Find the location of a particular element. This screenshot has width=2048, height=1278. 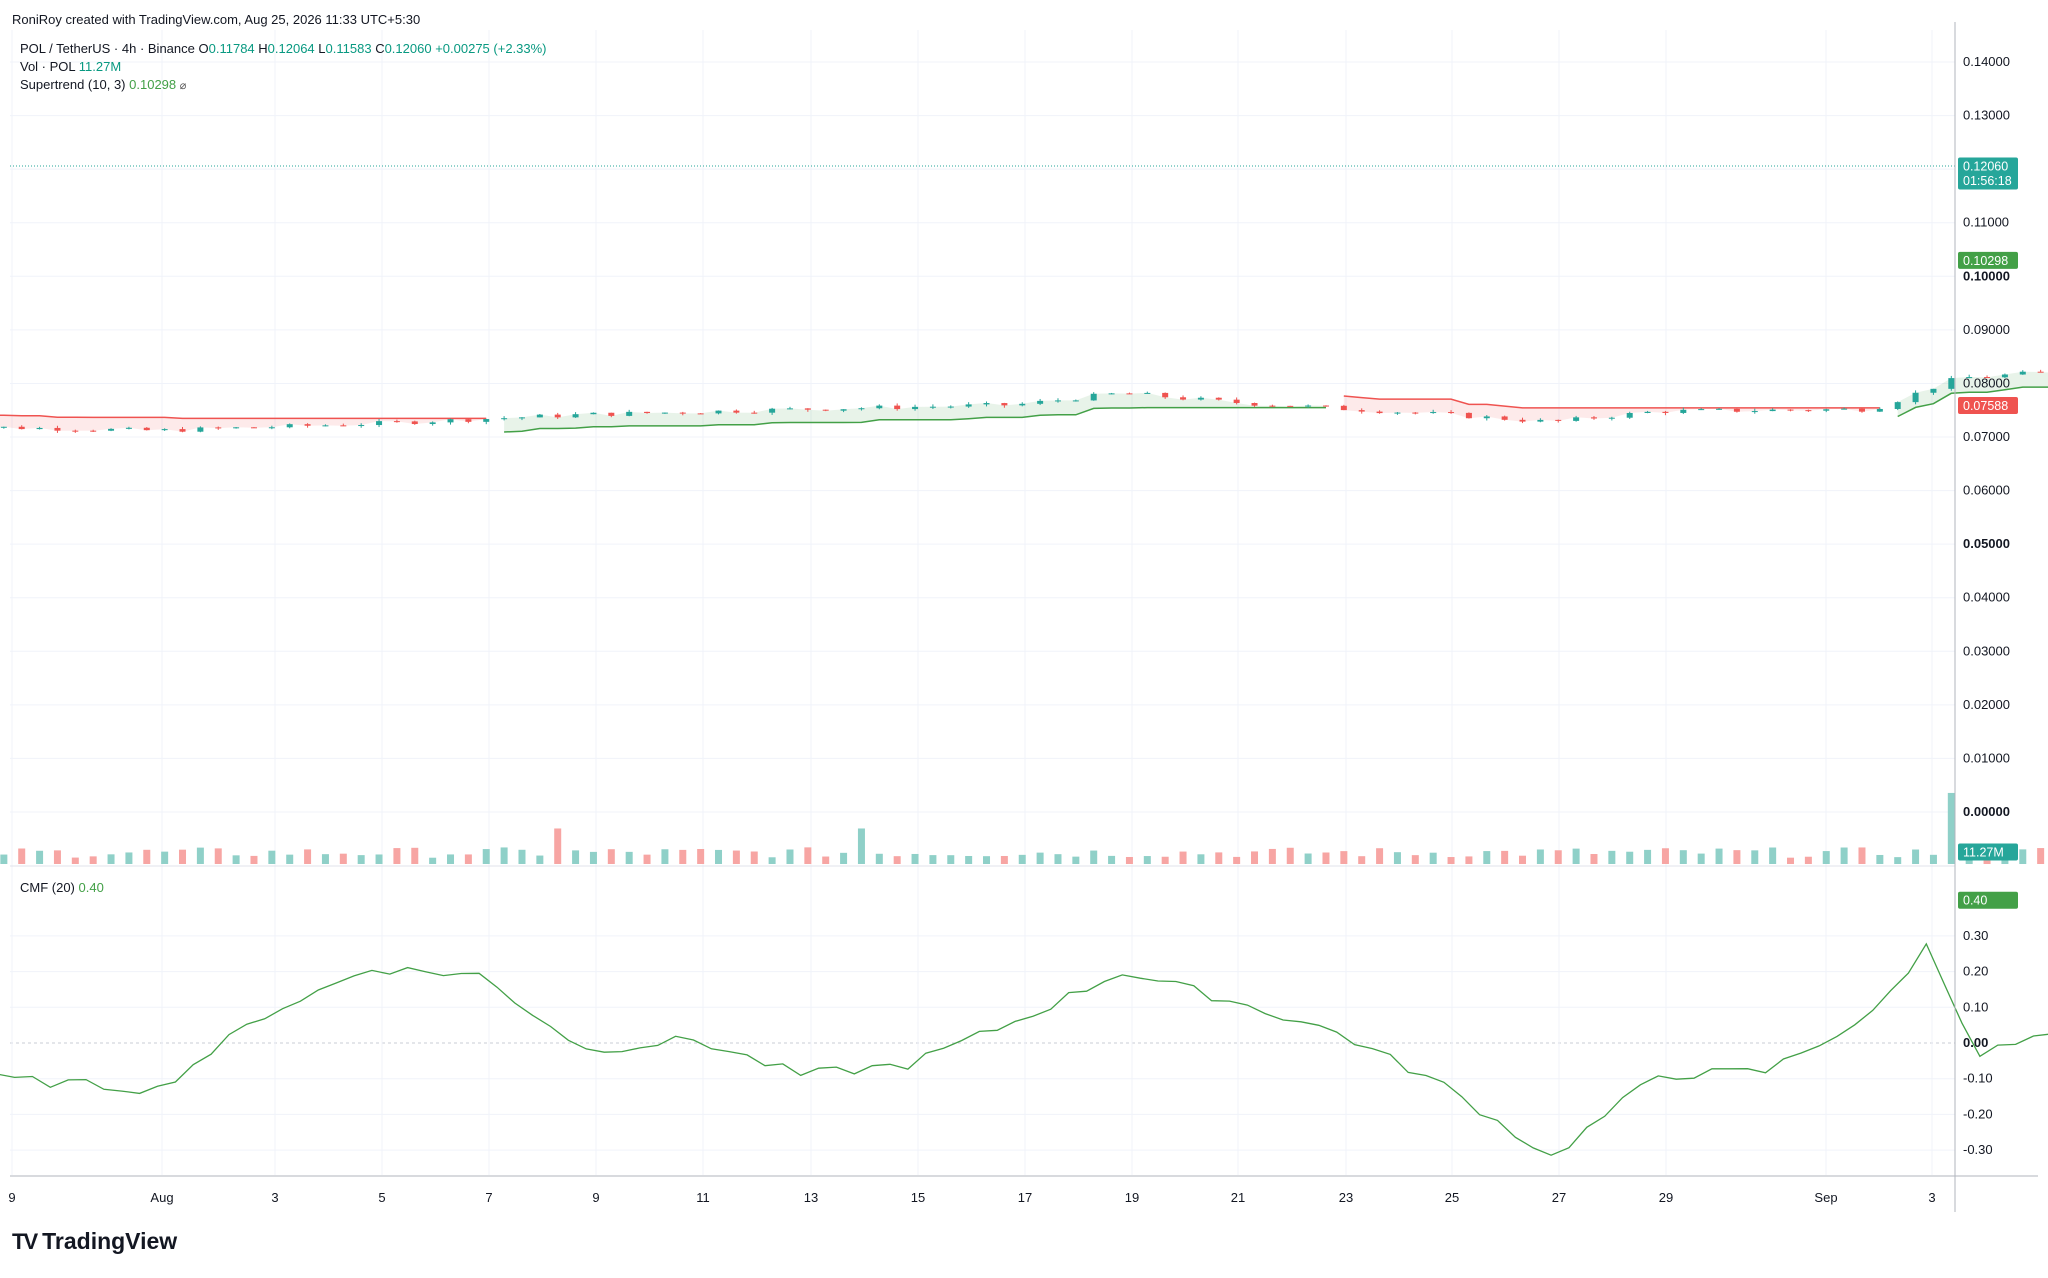

price-tick-label: 0.06000 is located at coordinates (1986, 490).